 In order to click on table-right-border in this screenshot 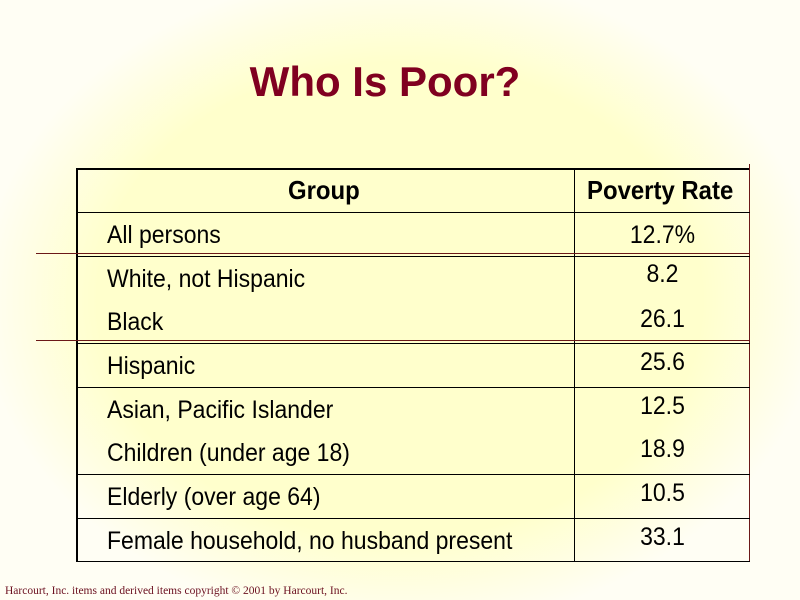, I will do `click(749, 363)`.